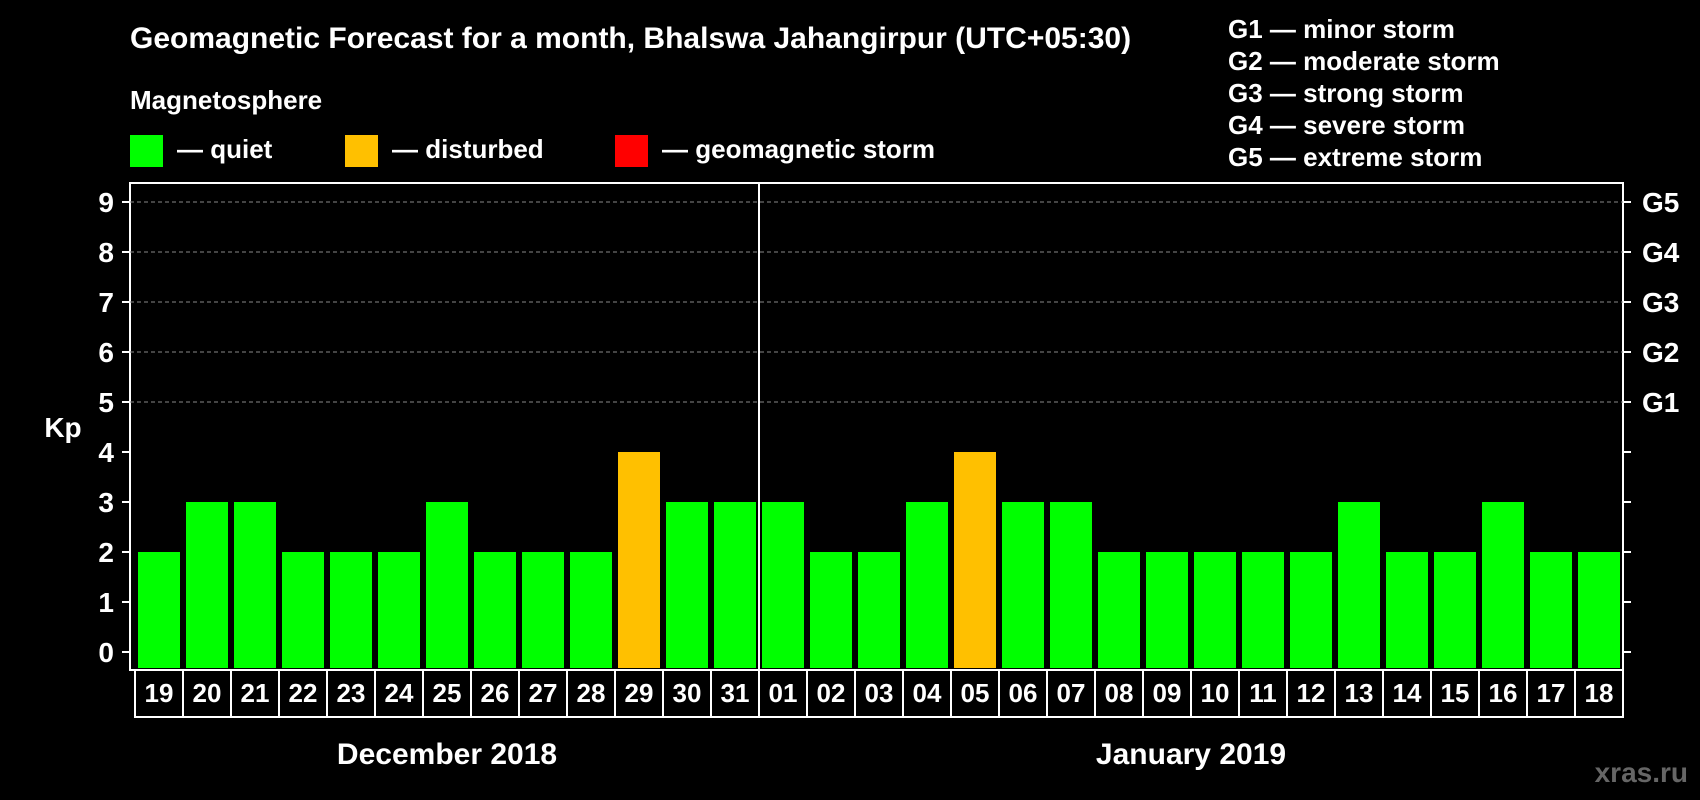  What do you see at coordinates (159, 693) in the screenshot?
I see `day-label: 19` at bounding box center [159, 693].